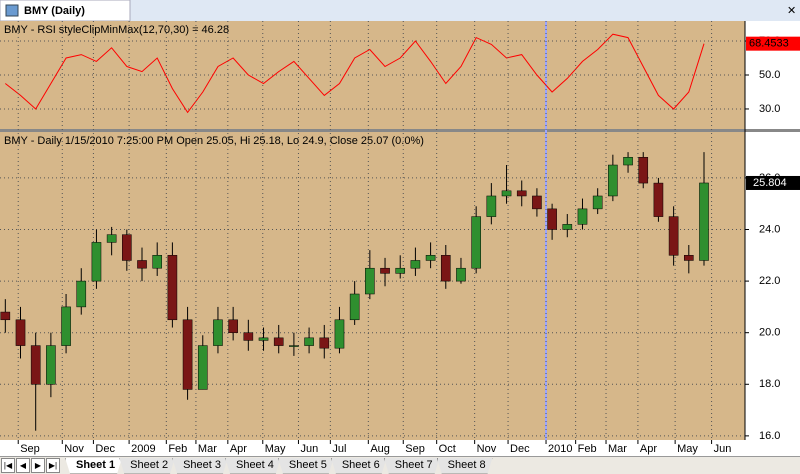 The image size is (800, 474). I want to click on title-bar, so click(400, 10).